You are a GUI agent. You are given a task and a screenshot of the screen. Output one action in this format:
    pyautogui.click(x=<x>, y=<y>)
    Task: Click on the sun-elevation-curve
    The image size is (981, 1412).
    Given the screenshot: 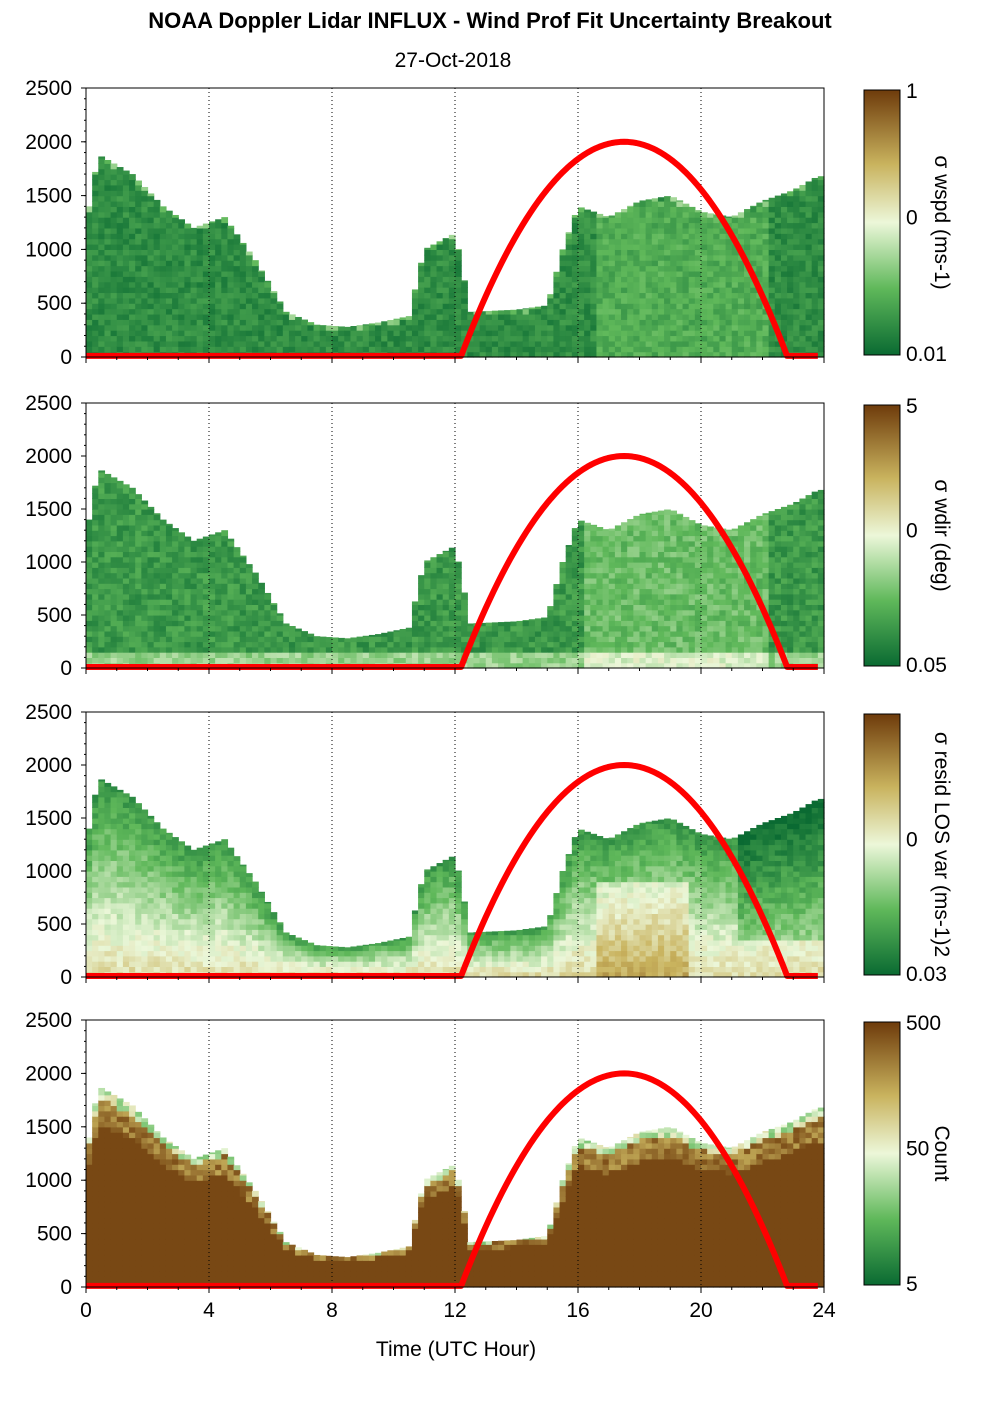 What is the action you would take?
    pyautogui.click(x=452, y=248)
    